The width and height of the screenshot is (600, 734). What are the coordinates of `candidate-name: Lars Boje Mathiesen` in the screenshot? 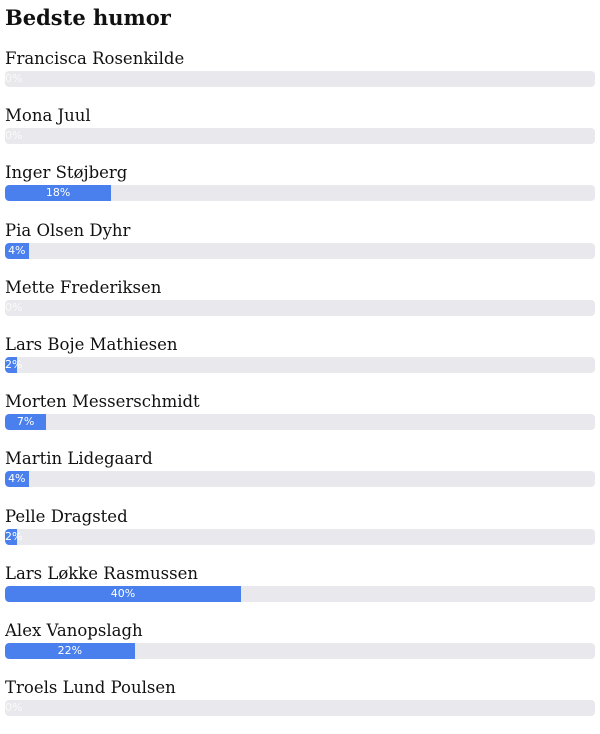 It's located at (91, 344).